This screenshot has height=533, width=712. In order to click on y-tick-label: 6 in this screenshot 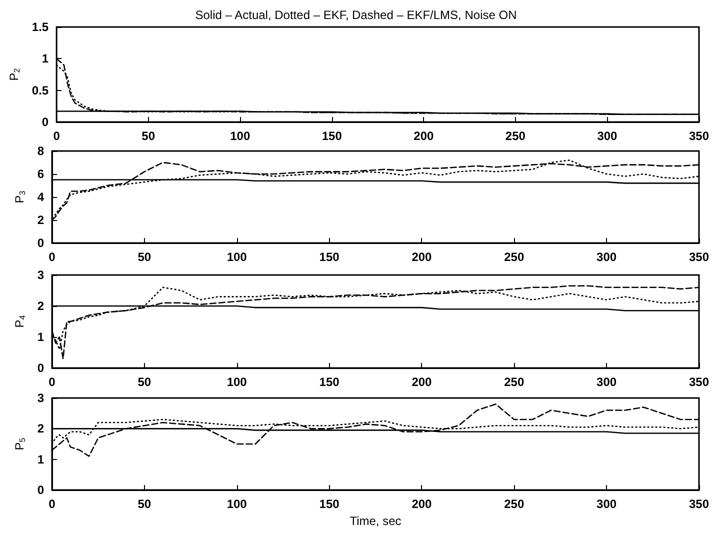, I will do `click(40, 174)`.